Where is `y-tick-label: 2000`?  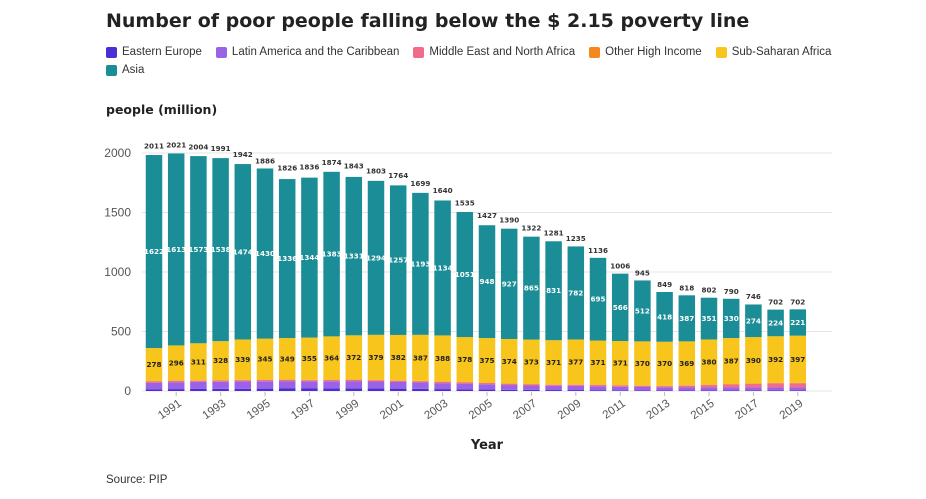 y-tick-label: 2000 is located at coordinates (117, 153).